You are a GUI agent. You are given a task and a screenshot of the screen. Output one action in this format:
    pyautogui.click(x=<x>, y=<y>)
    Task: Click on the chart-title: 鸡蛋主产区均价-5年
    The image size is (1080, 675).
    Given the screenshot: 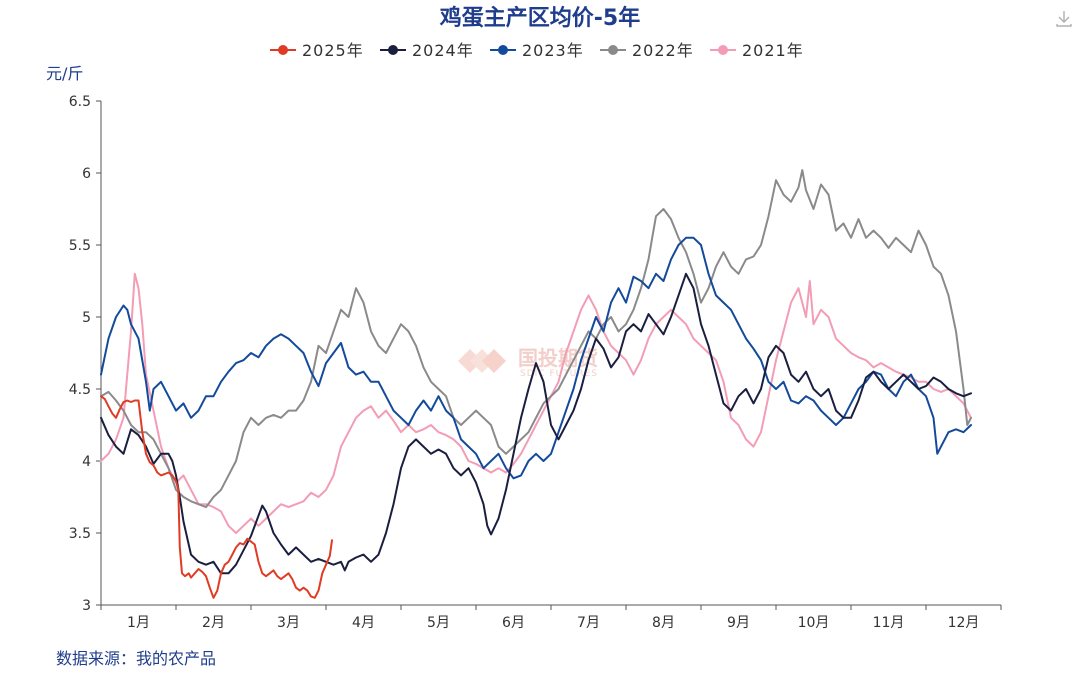 What is the action you would take?
    pyautogui.click(x=539, y=18)
    